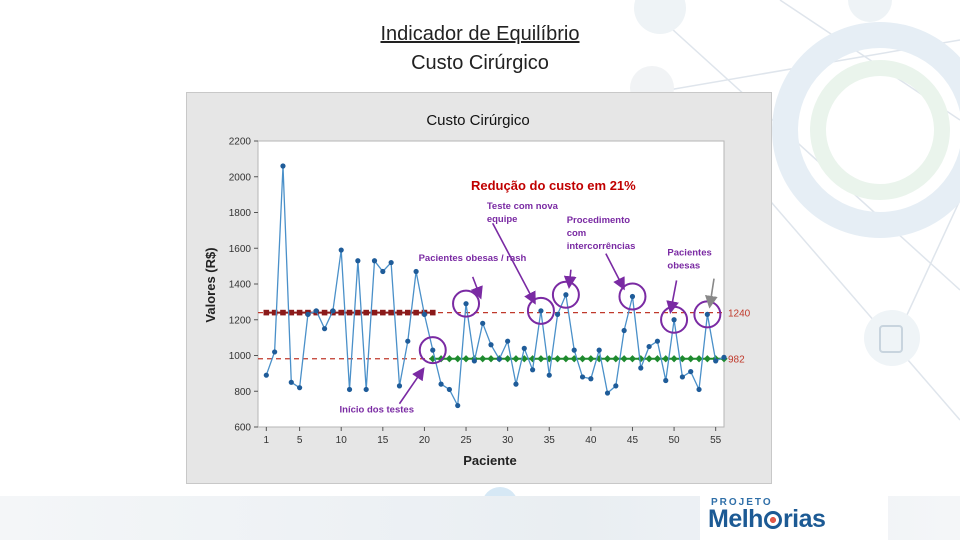 This screenshot has height=540, width=960. I want to click on chart-title: Custo Cirúrgico, so click(477, 120).